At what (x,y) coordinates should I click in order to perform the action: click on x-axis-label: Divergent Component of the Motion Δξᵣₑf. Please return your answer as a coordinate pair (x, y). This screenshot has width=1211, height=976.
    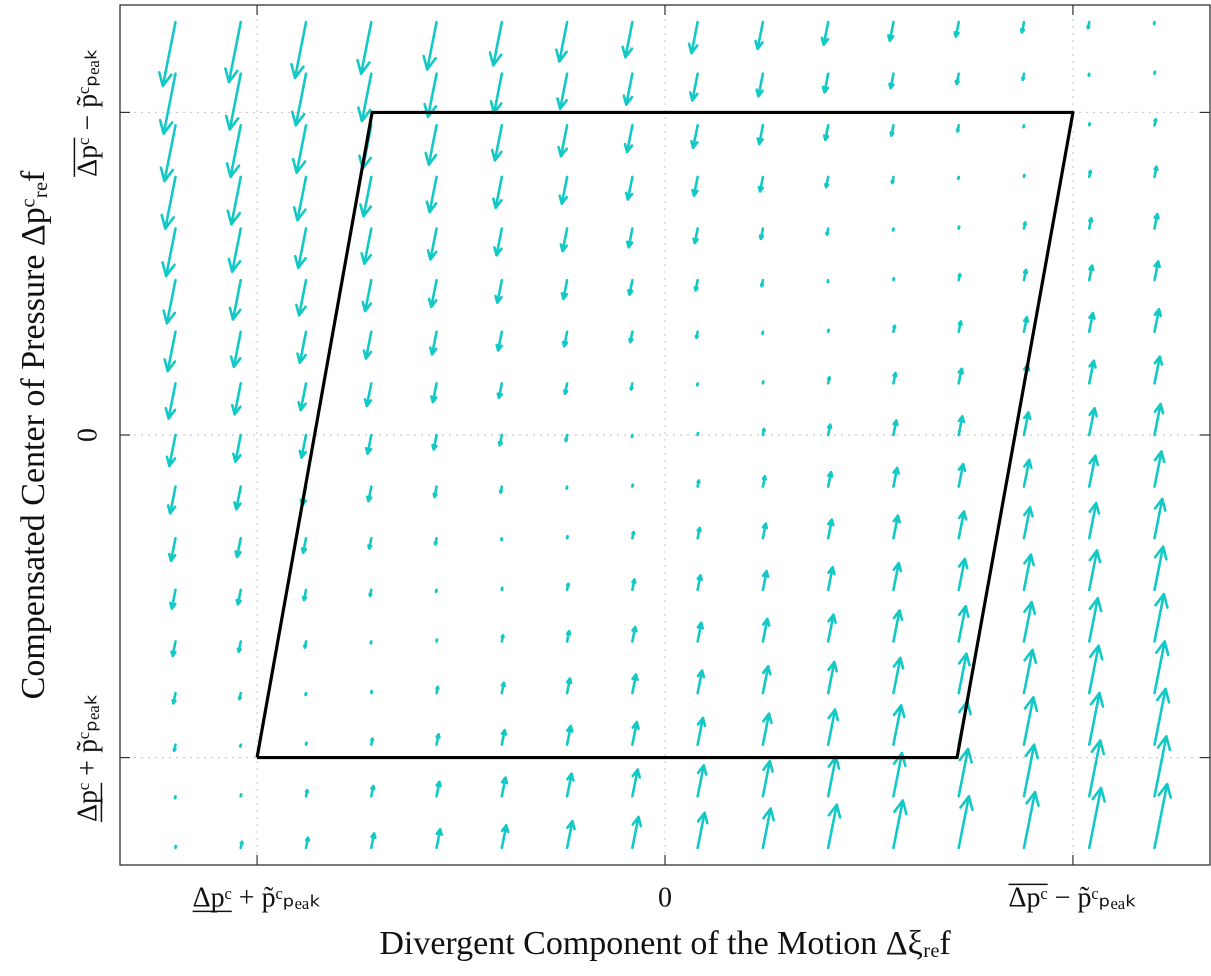
    Looking at the image, I should click on (665, 943).